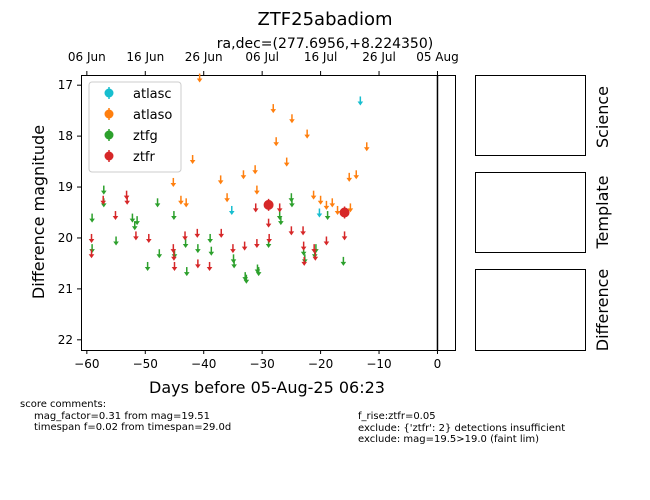 The height and width of the screenshot is (500, 650). Describe the element at coordinates (65, 238) in the screenshot. I see `y-tick-label: 20` at that location.